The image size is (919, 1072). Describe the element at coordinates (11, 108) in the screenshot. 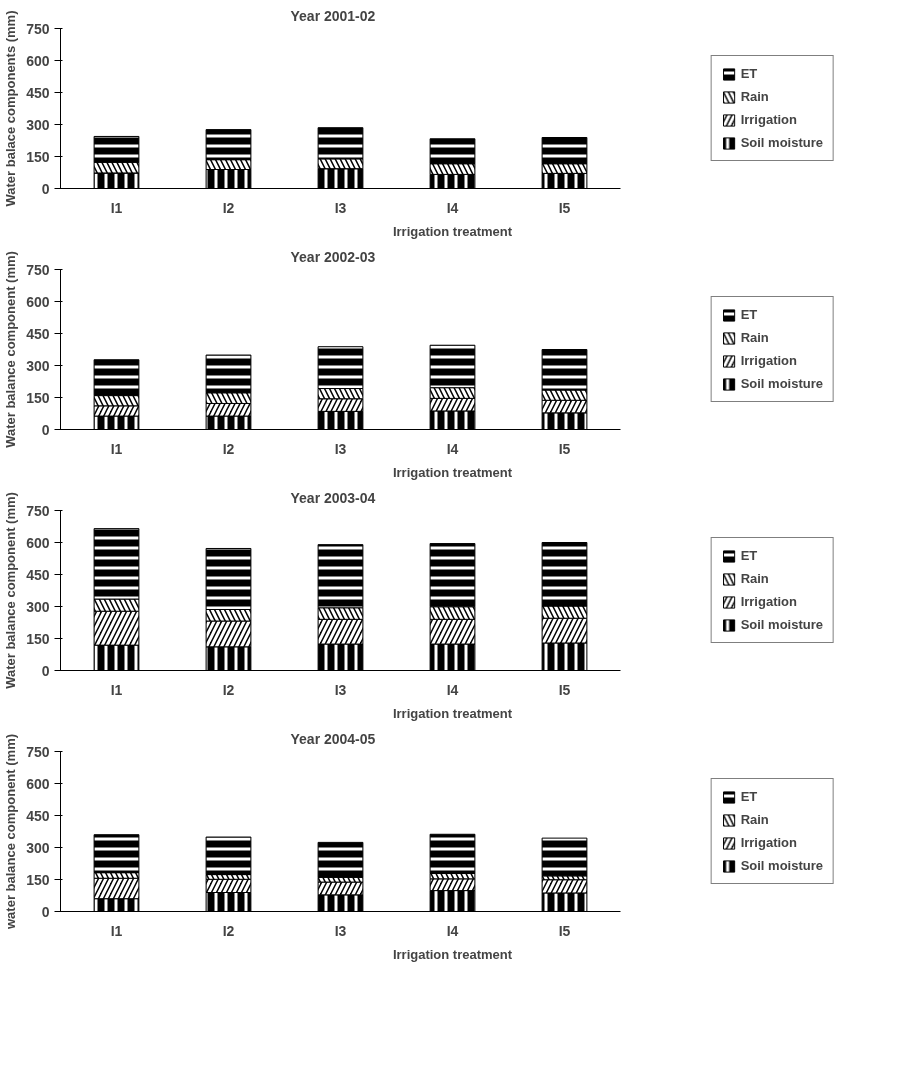

I see `y-axis-title: Water balace components (mm)` at that location.